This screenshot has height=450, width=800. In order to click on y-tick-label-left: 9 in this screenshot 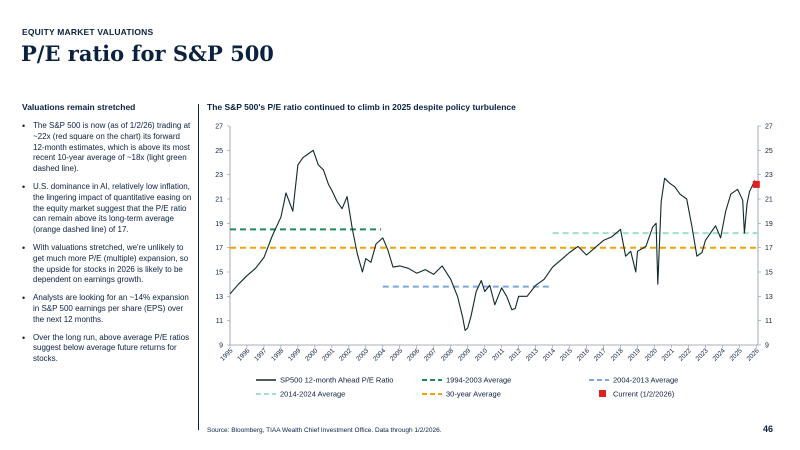, I will do `click(221, 346)`.